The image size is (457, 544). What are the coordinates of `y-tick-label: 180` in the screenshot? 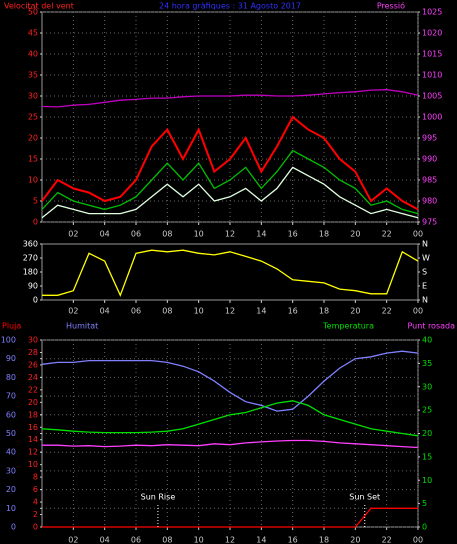 It's located at (30, 272).